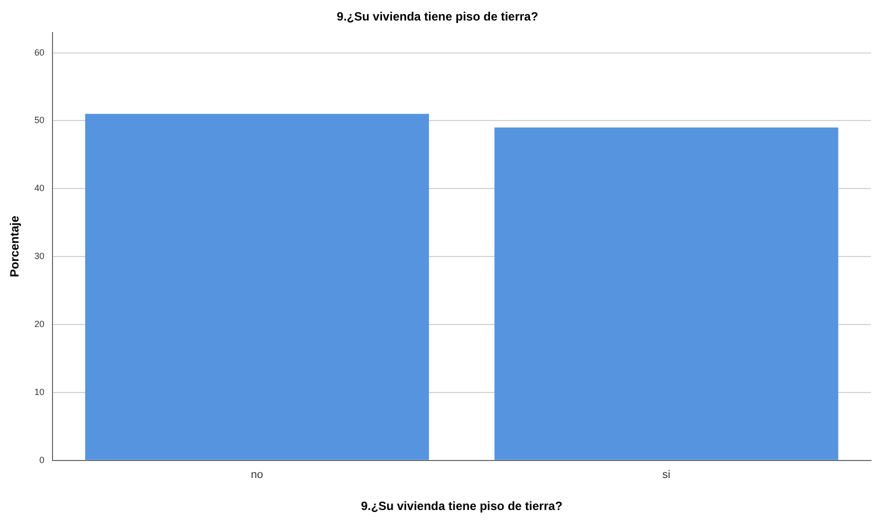  What do you see at coordinates (666, 475) in the screenshot?
I see `x-tick-label: si` at bounding box center [666, 475].